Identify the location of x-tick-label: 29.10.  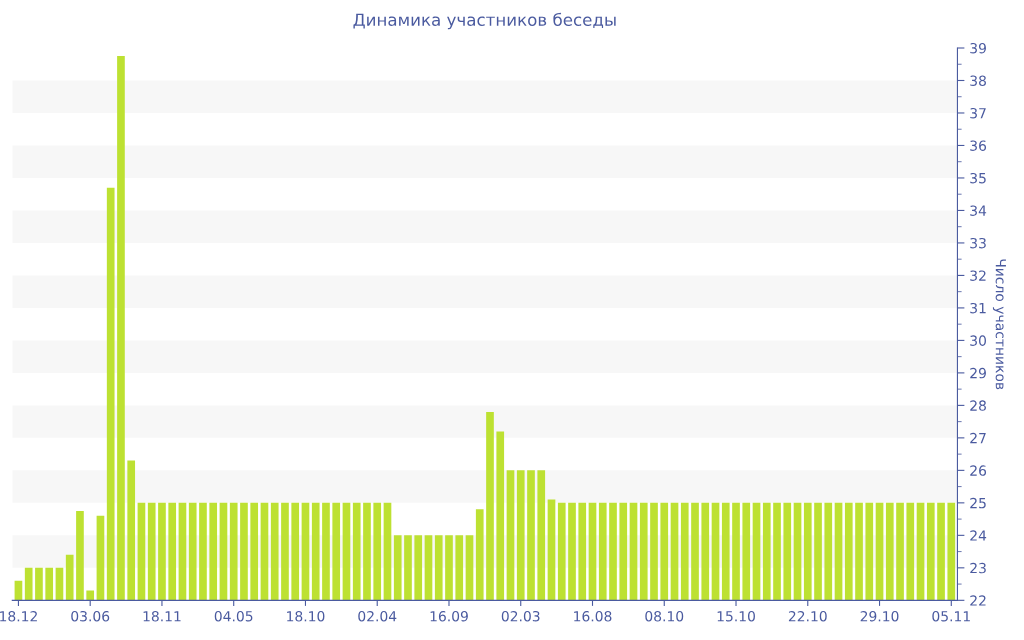
(879, 616).